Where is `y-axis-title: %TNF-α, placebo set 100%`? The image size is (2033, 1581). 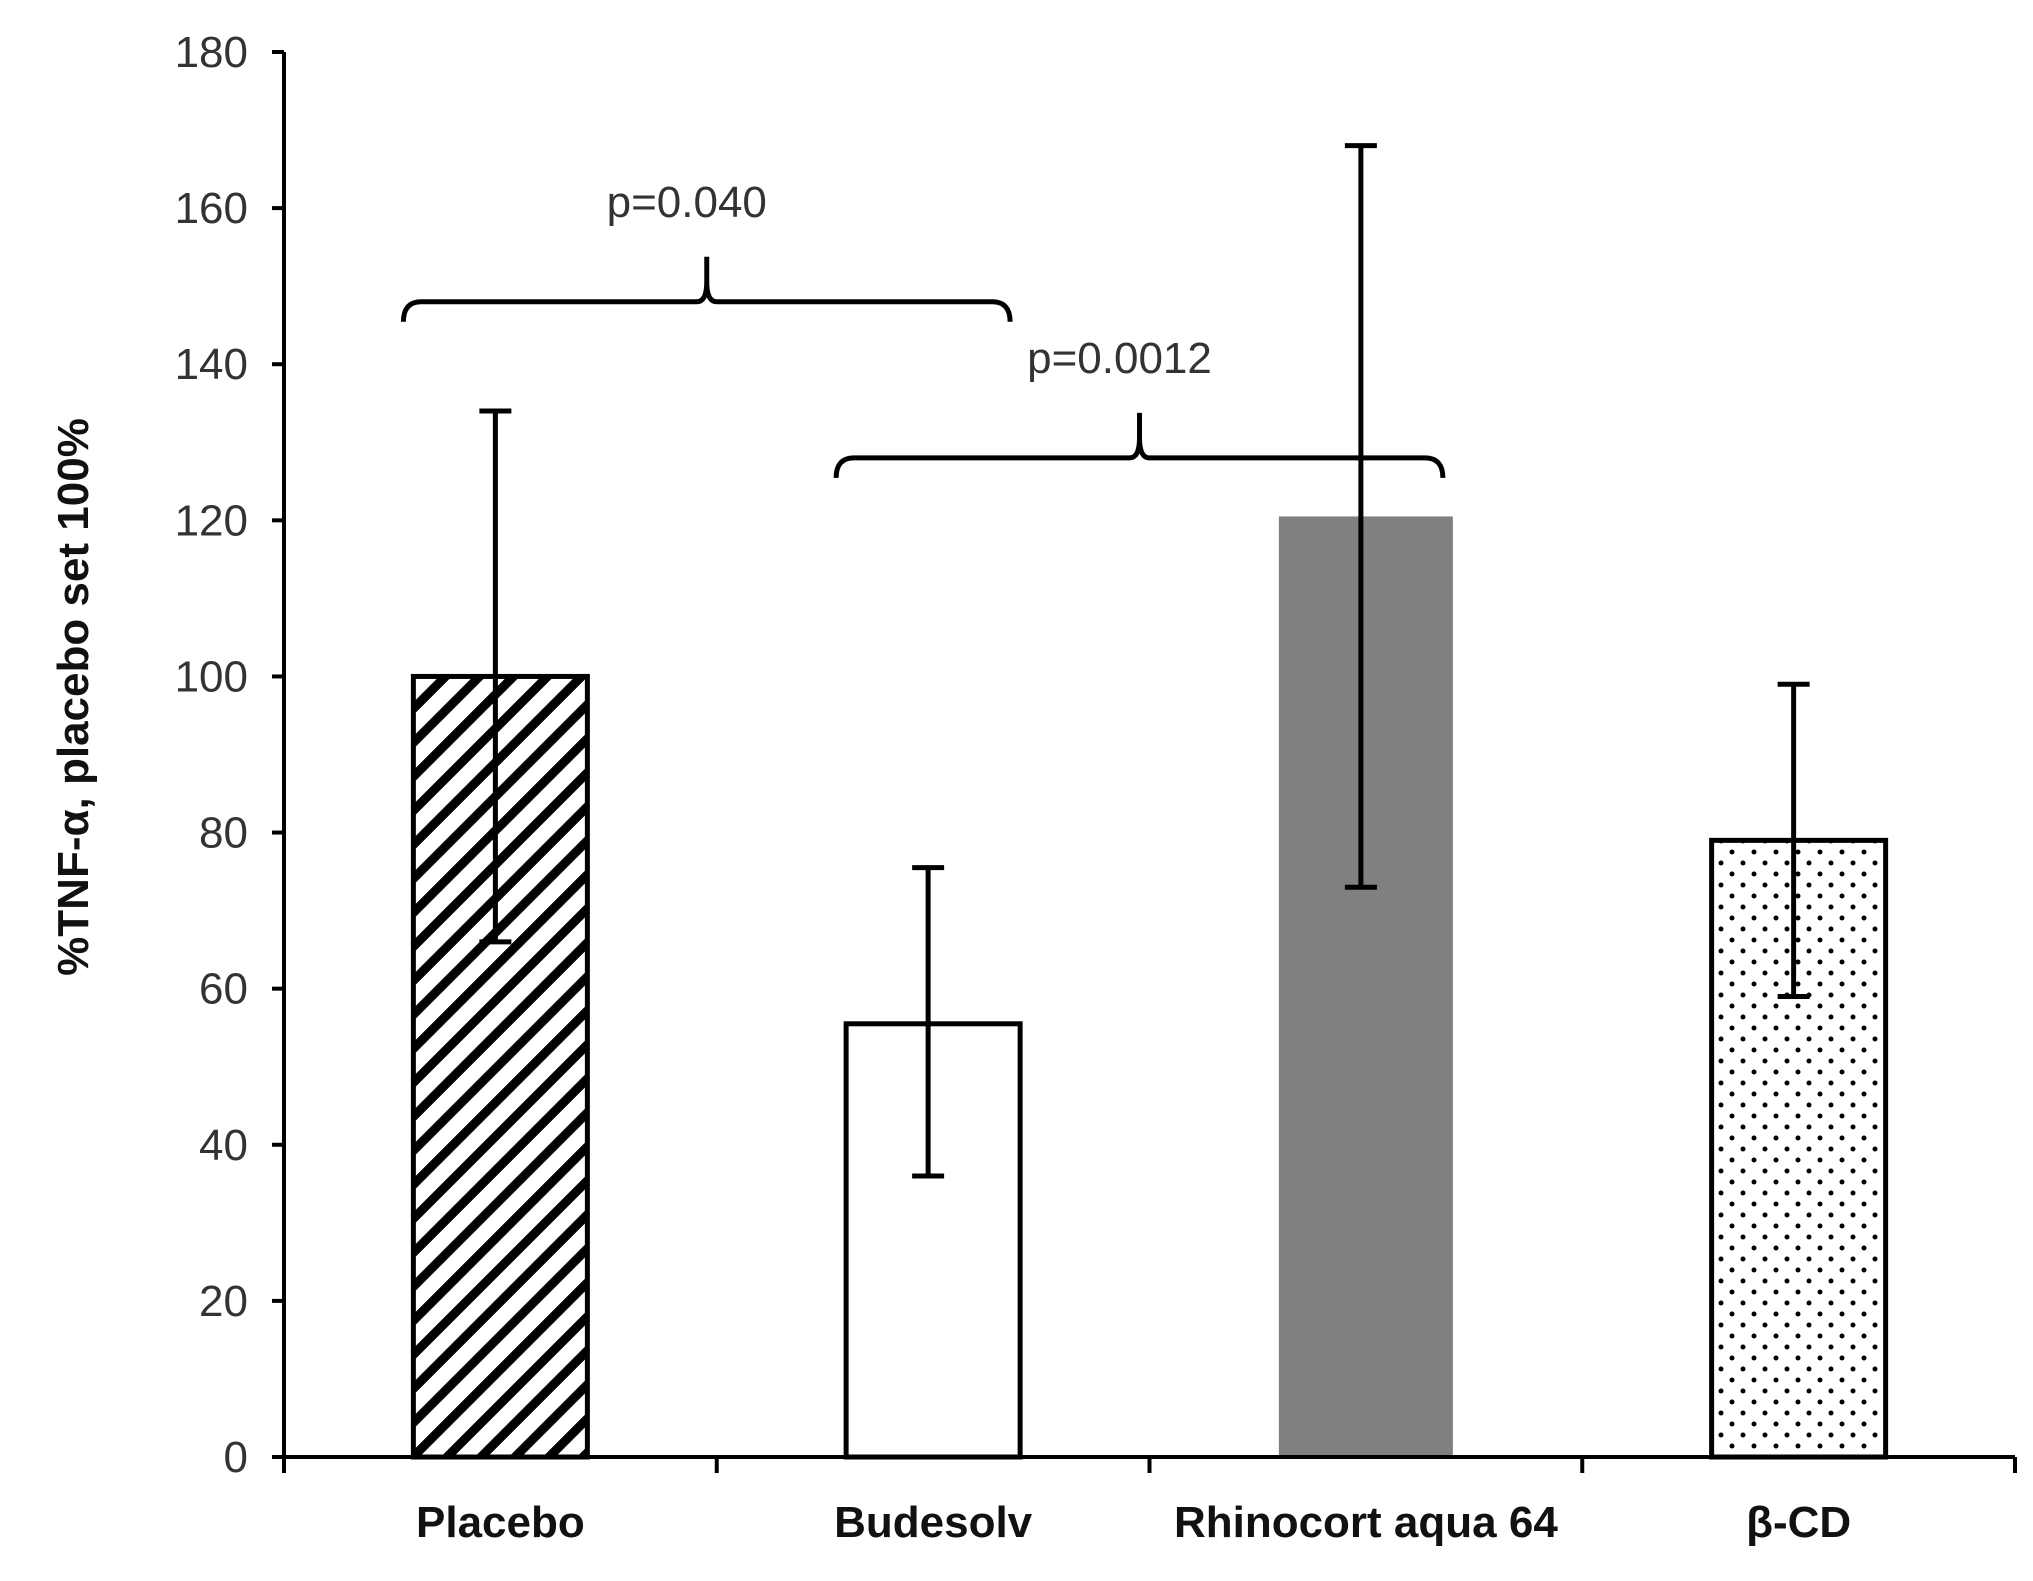 y-axis-title: %TNF-α, placebo set 100% is located at coordinates (73, 697).